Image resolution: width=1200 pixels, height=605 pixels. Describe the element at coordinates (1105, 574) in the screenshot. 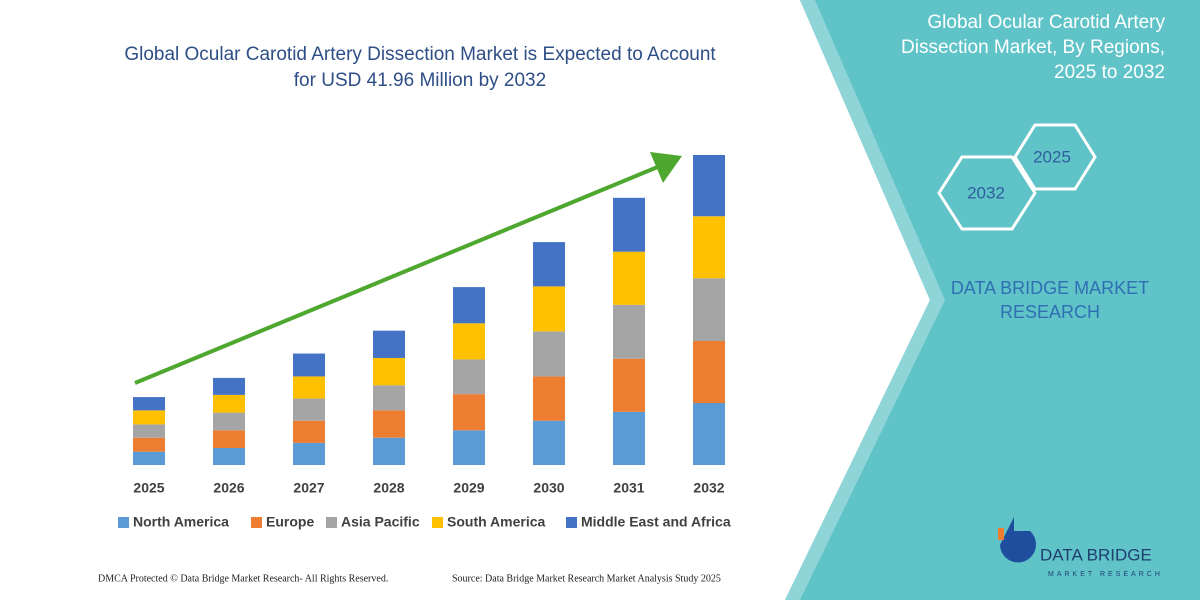

I see `logo-tagline: MARKET RESEARCH` at that location.